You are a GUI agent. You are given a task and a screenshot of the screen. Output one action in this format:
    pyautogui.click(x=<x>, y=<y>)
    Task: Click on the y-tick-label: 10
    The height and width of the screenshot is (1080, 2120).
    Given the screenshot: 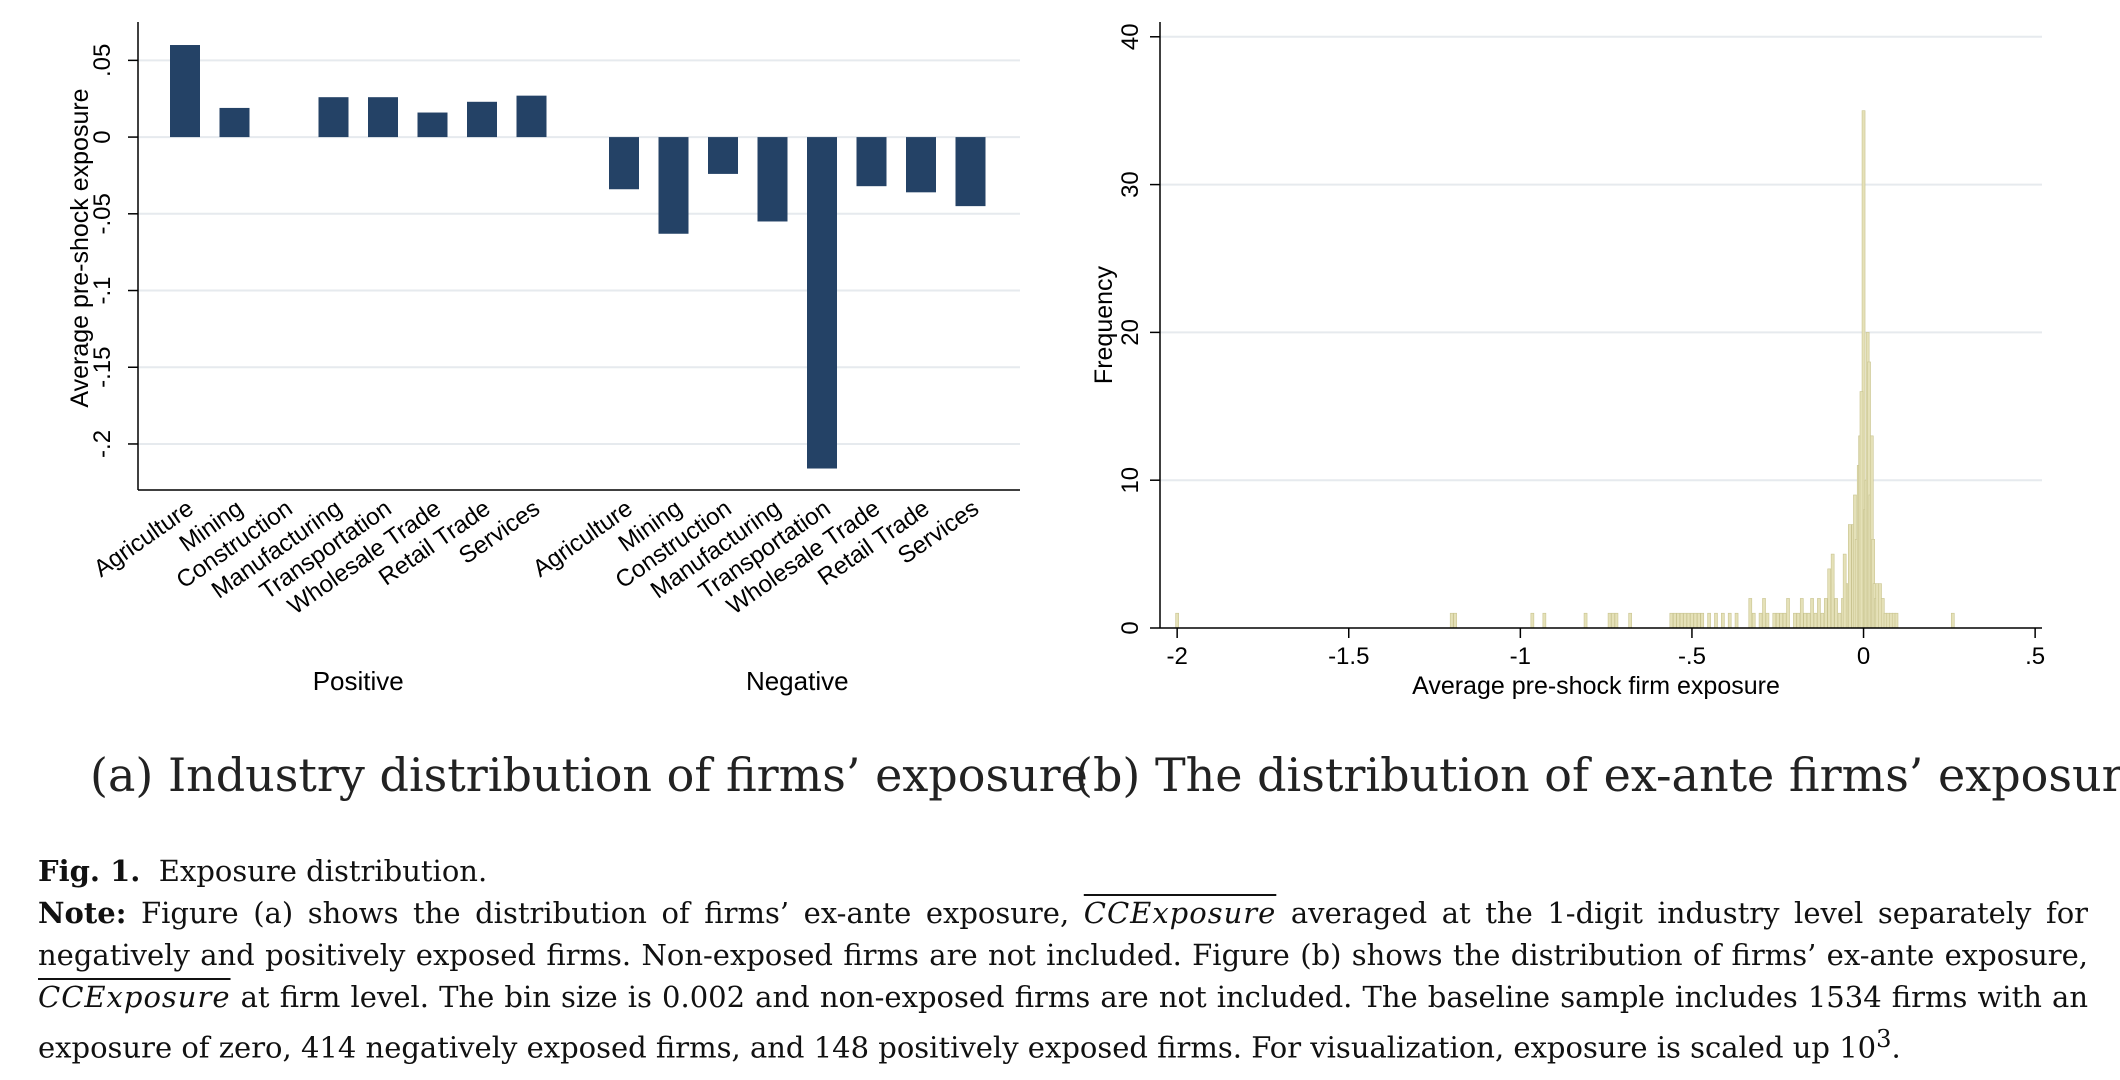 What is the action you would take?
    pyautogui.click(x=1130, y=480)
    